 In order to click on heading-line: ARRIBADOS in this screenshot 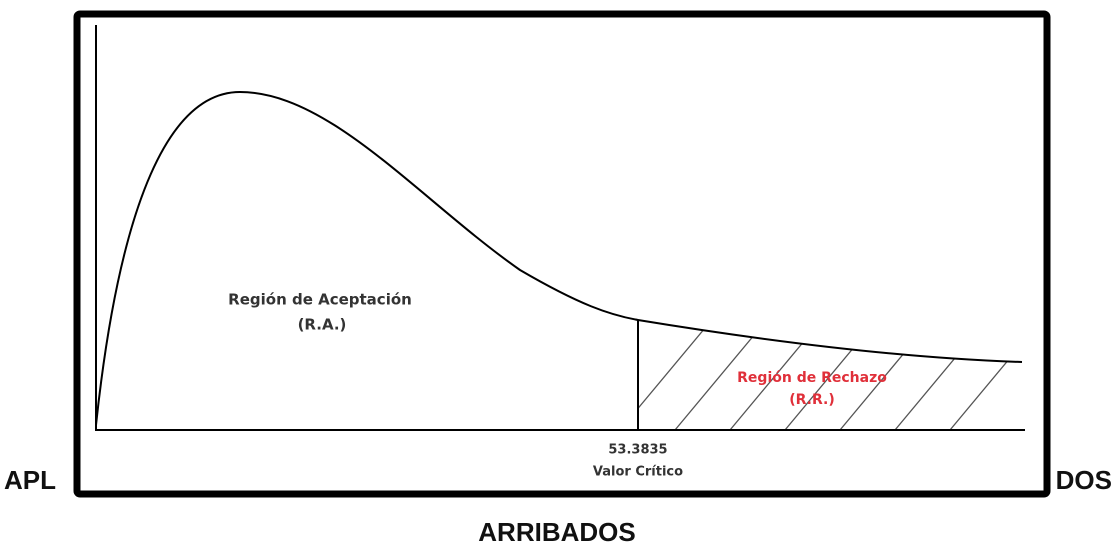, I will do `click(556, 532)`.